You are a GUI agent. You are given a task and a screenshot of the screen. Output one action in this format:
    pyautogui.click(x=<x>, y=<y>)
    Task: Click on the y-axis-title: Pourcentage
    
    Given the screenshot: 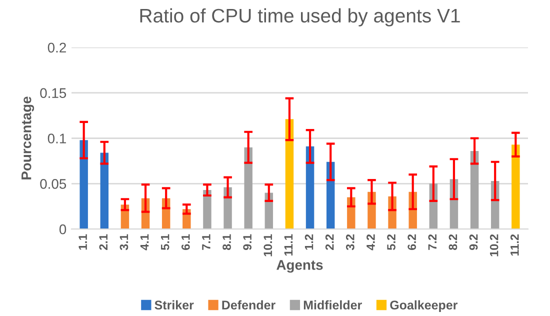 What is the action you would take?
    pyautogui.click(x=28, y=138)
    